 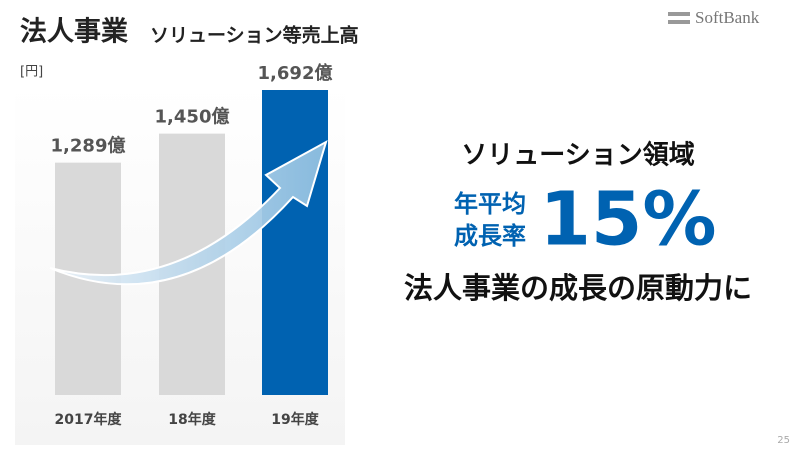 What do you see at coordinates (31, 72) in the screenshot?
I see `unit-label: [円]` at bounding box center [31, 72].